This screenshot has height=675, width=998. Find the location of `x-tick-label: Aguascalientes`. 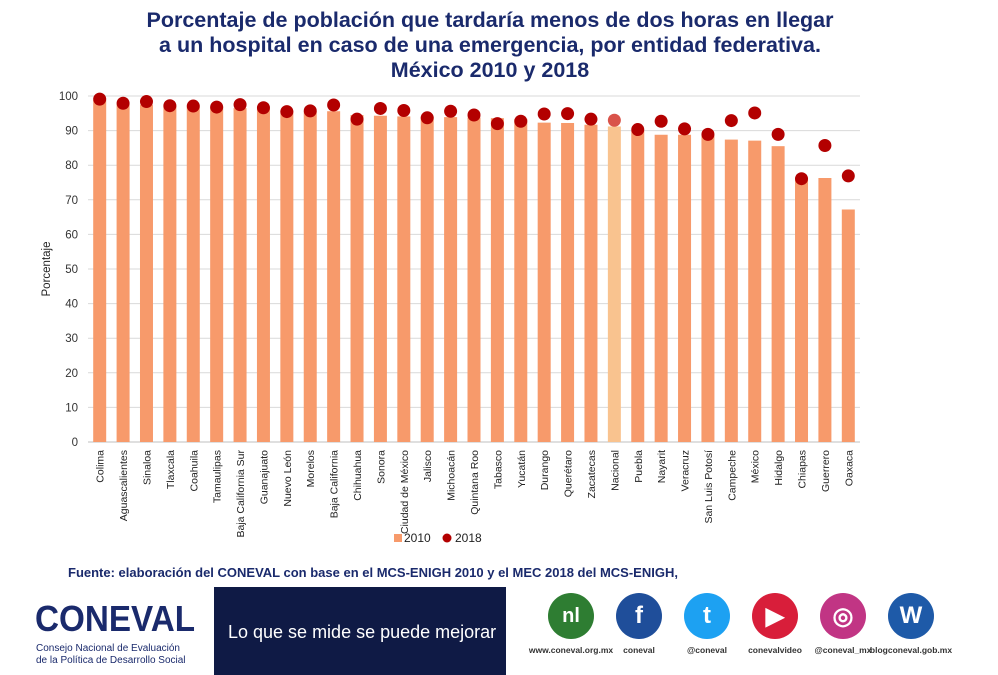

x-tick-label: Aguascalientes is located at coordinates (124, 485).